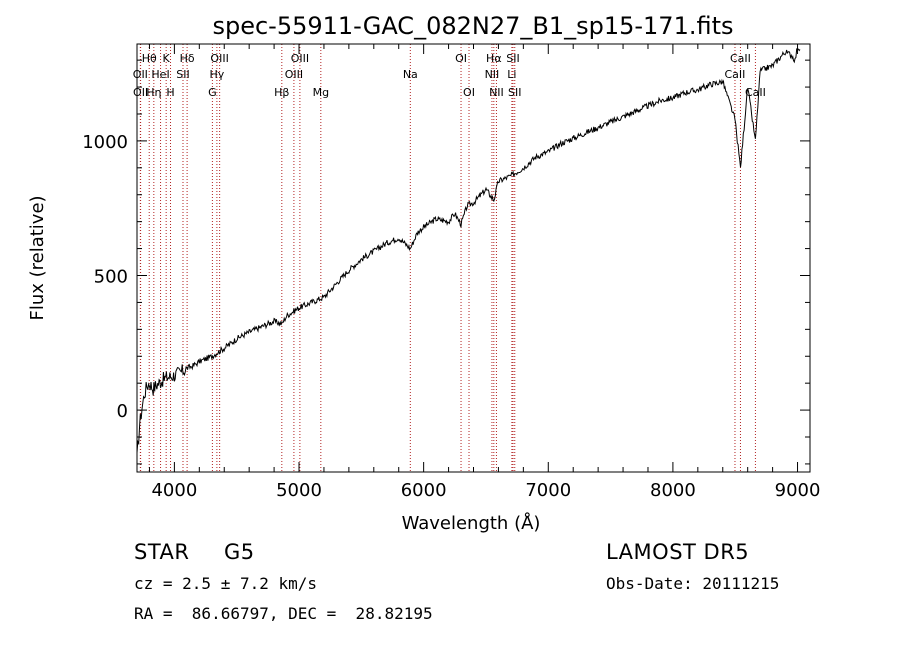 This screenshot has height=649, width=900. What do you see at coordinates (281, 92) in the screenshot?
I see `spectral-line-label: Hβ` at bounding box center [281, 92].